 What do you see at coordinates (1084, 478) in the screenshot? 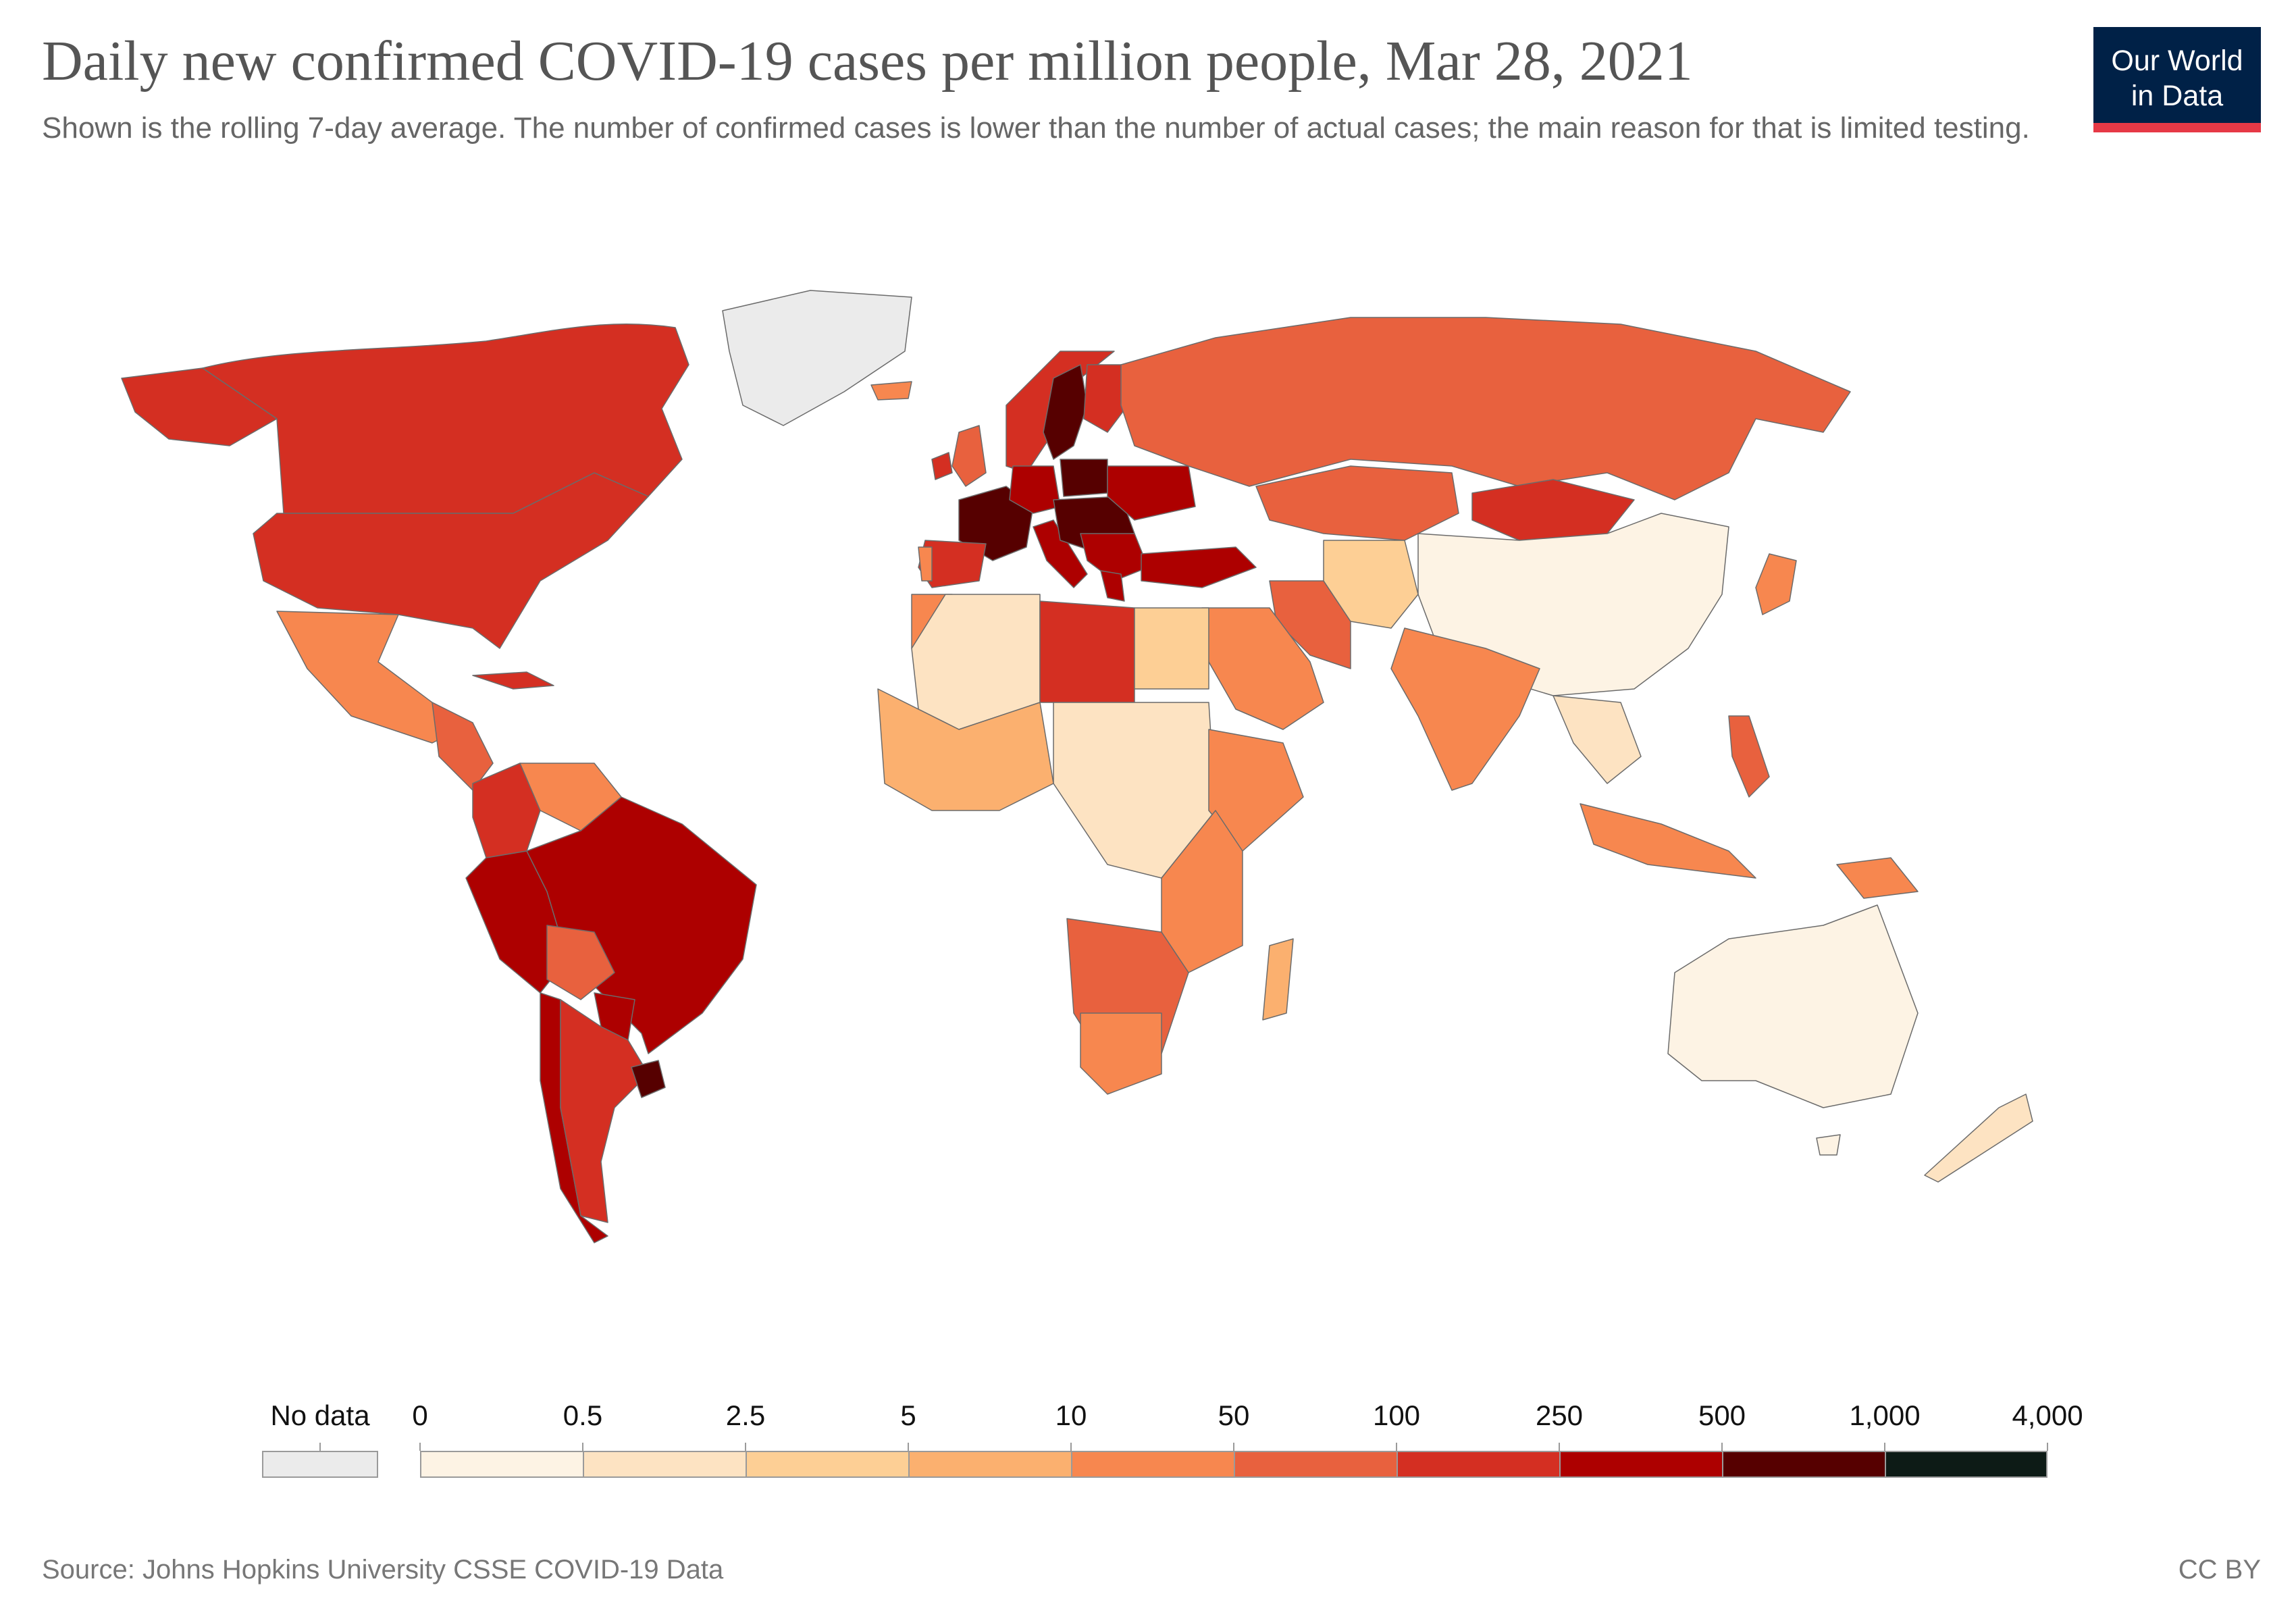
I see `country-poland` at bounding box center [1084, 478].